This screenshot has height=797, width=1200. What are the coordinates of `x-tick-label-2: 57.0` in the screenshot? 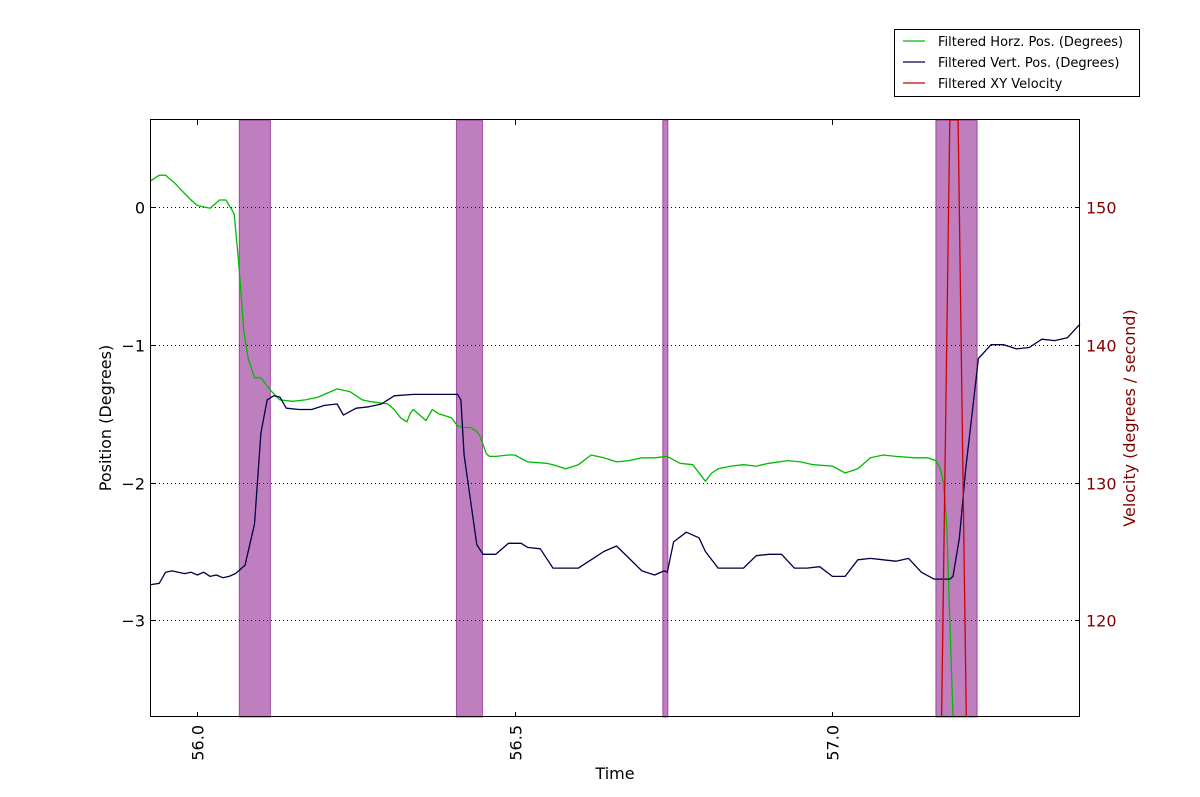 It's located at (833, 743).